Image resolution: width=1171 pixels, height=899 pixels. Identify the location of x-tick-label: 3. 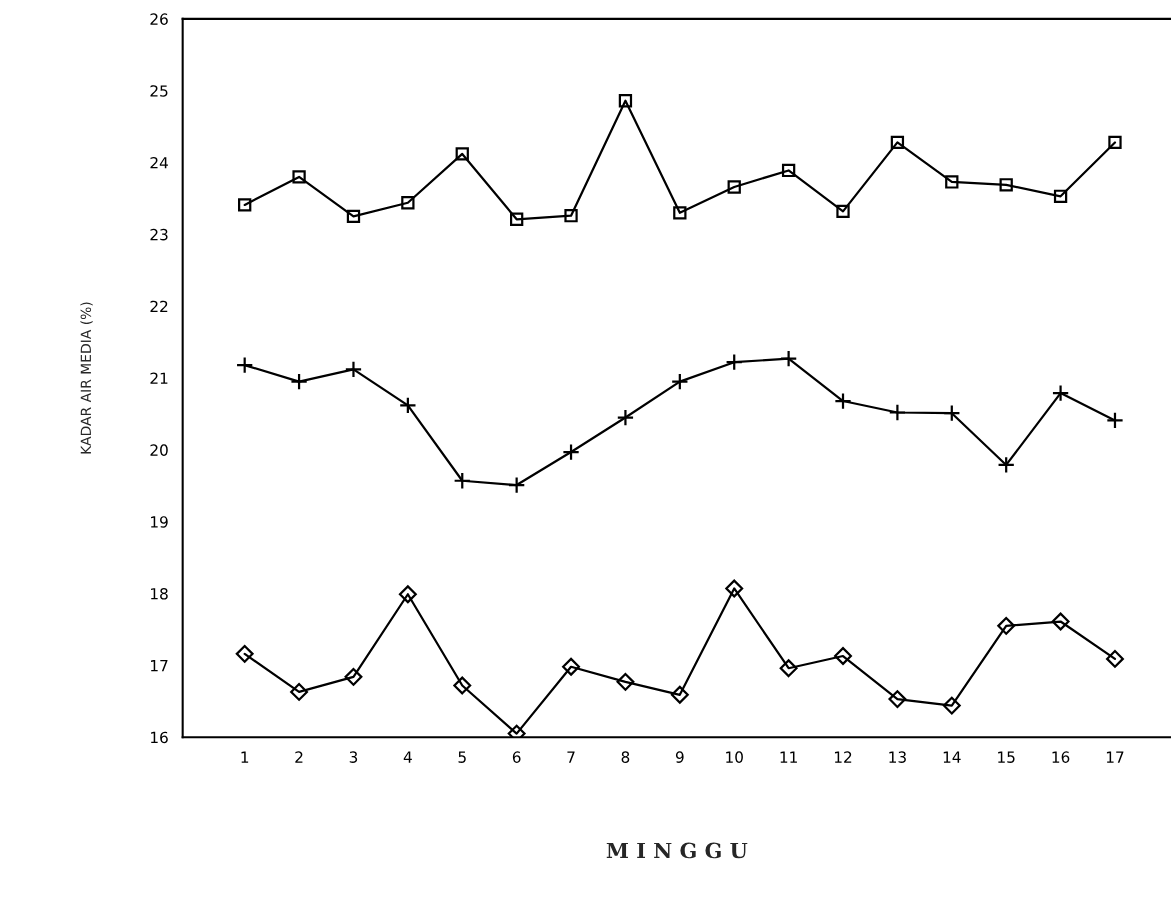
(353, 757).